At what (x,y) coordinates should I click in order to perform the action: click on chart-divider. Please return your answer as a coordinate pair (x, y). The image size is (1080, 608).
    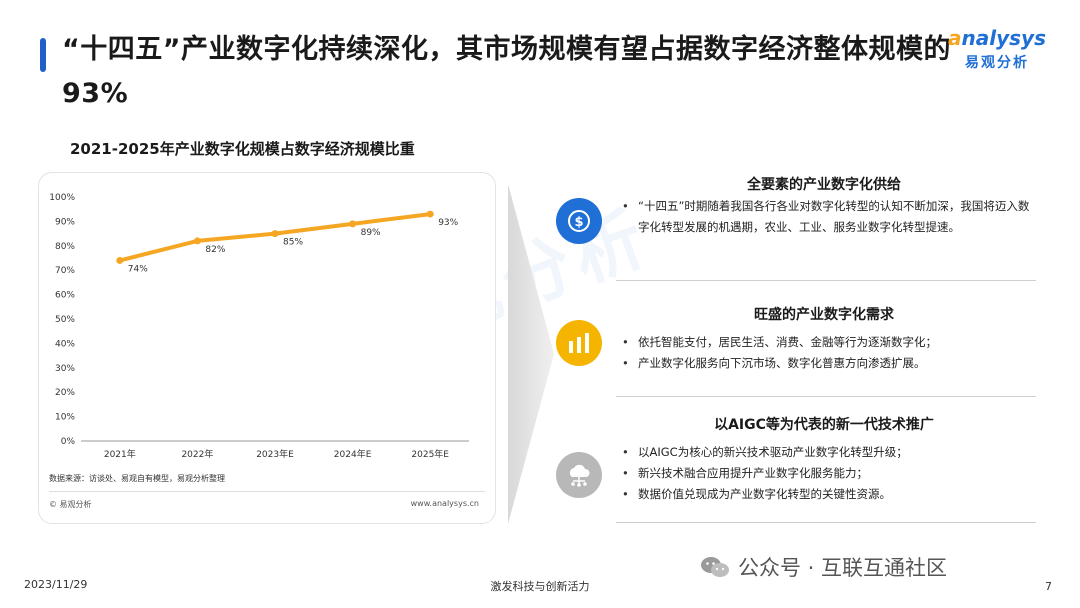
    Looking at the image, I should click on (267, 491).